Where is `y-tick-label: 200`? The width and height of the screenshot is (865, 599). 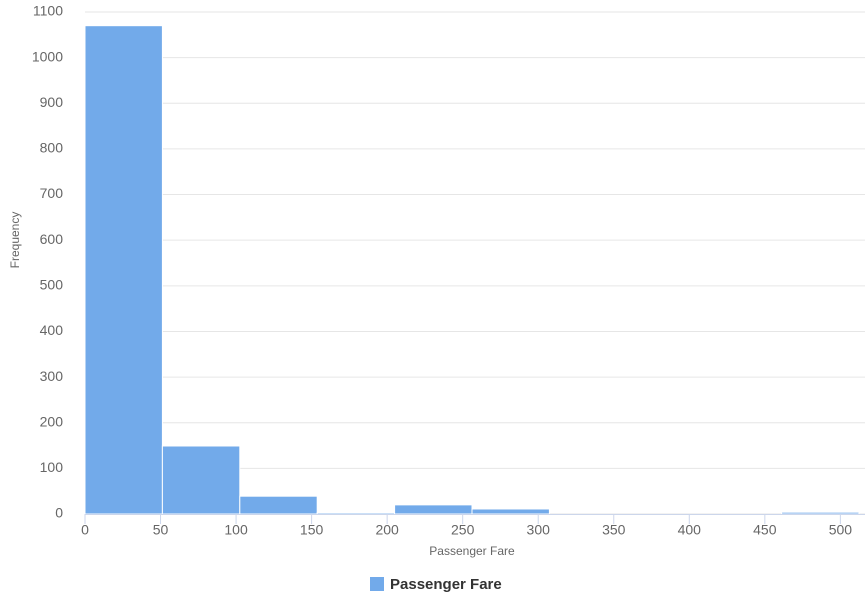
y-tick-label: 200 is located at coordinates (52, 421).